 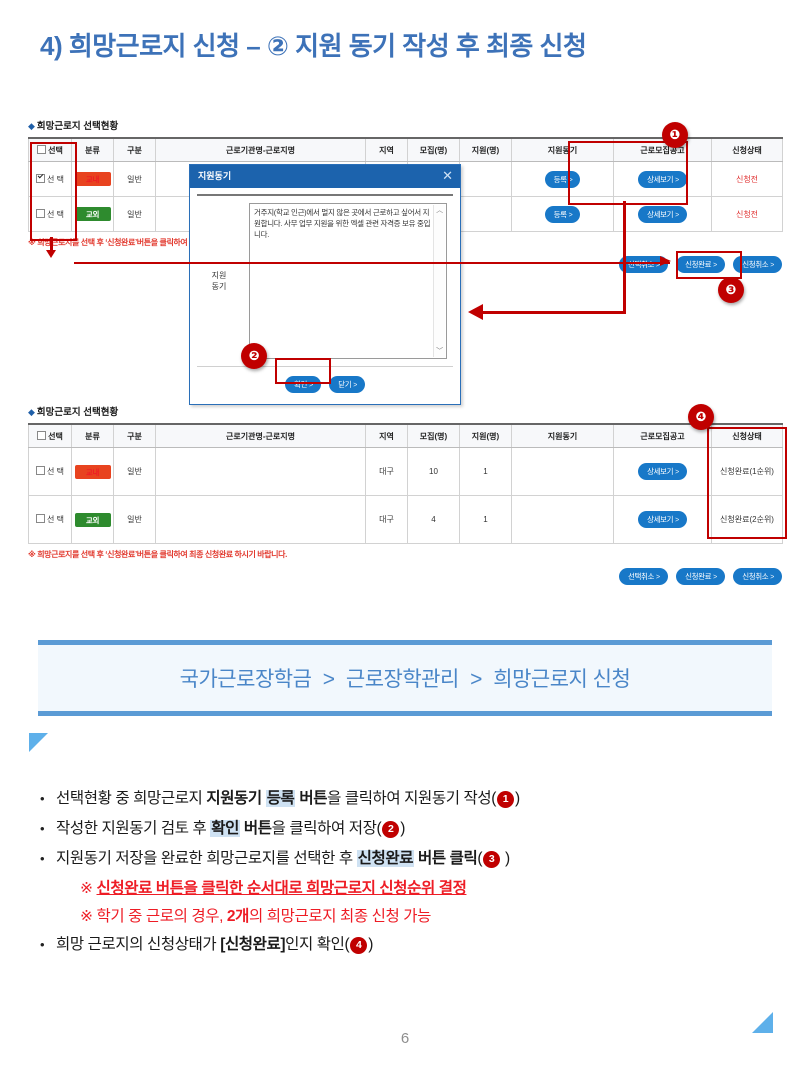 What do you see at coordinates (134, 149) in the screenshot?
I see `th-type: 구분` at bounding box center [134, 149].